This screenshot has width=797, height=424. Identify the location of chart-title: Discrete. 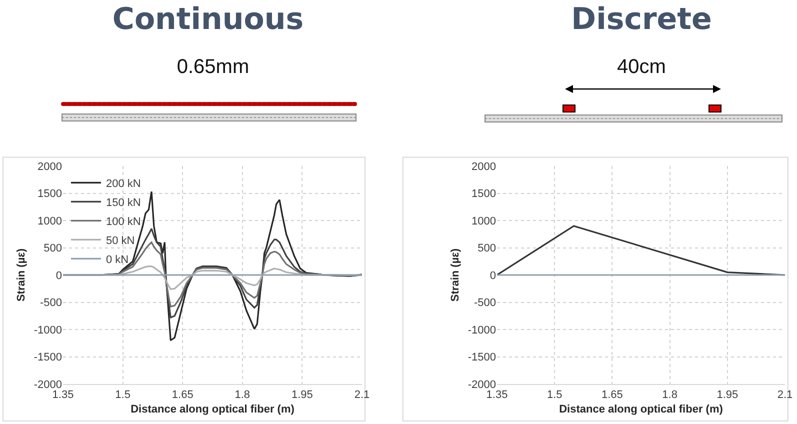
(641, 19).